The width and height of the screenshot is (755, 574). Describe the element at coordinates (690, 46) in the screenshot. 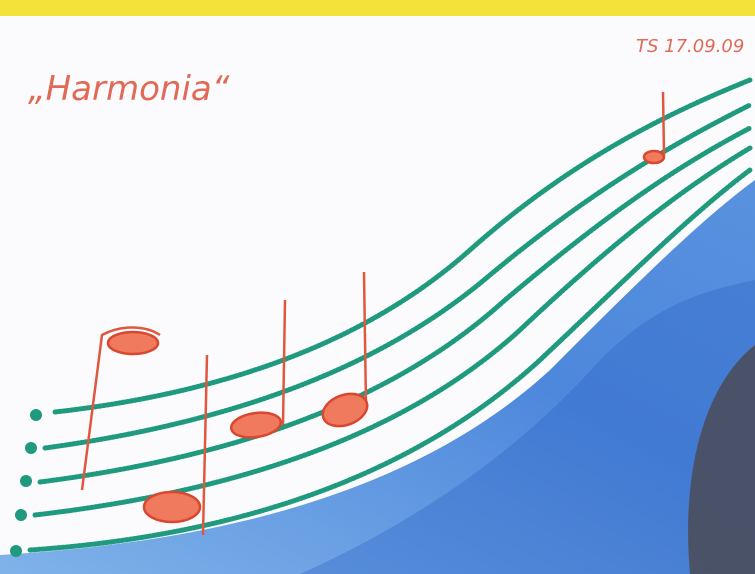

I see `signature: TS 17.09.09` at that location.